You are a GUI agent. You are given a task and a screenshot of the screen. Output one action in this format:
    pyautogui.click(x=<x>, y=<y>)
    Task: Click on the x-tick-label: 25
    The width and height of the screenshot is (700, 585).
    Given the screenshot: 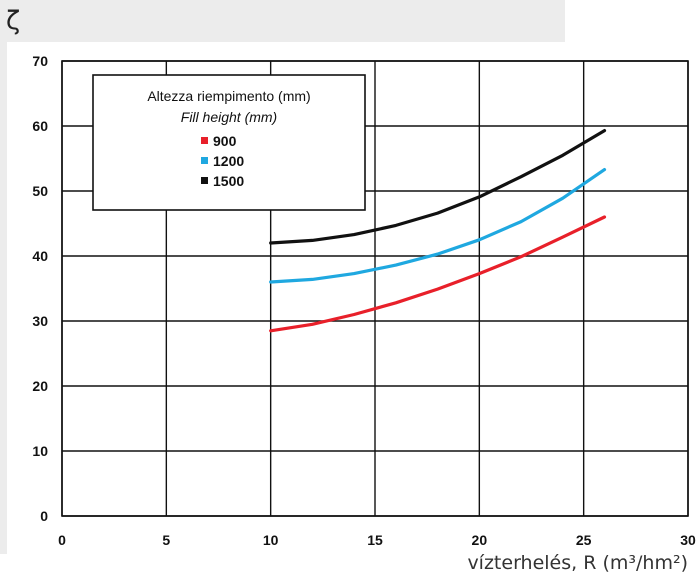 What is the action you would take?
    pyautogui.click(x=584, y=540)
    